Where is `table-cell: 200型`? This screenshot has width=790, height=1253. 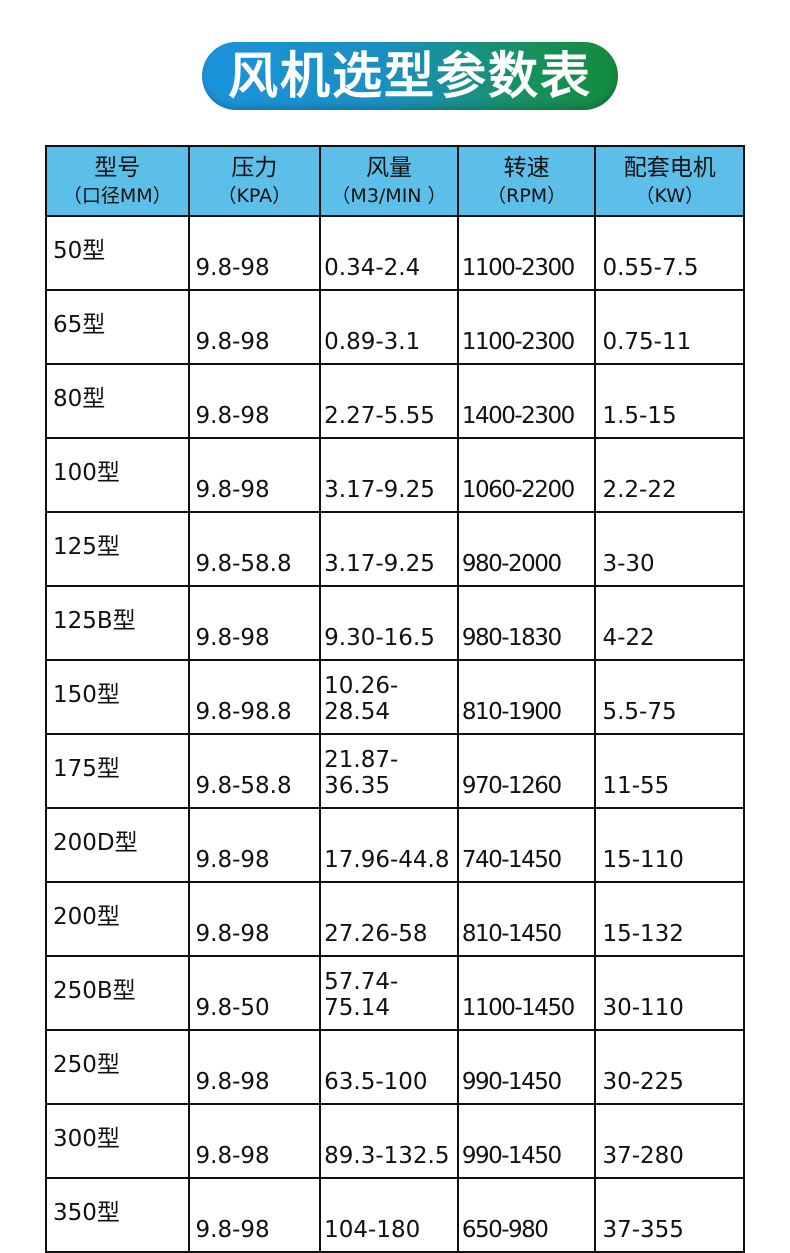 table-cell: 200型 is located at coordinates (117, 919).